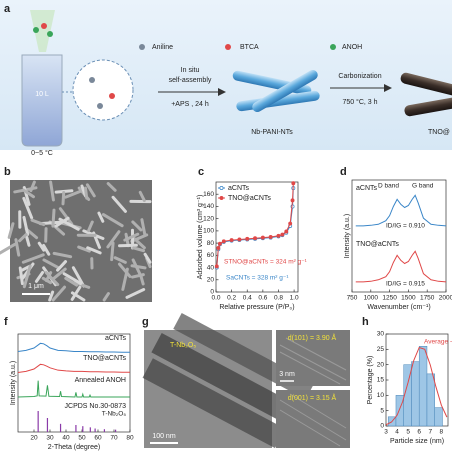  Describe the element at coordinates (405, 226) in the screenshot. I see `annotation: ID/IG = 0.910` at that location.